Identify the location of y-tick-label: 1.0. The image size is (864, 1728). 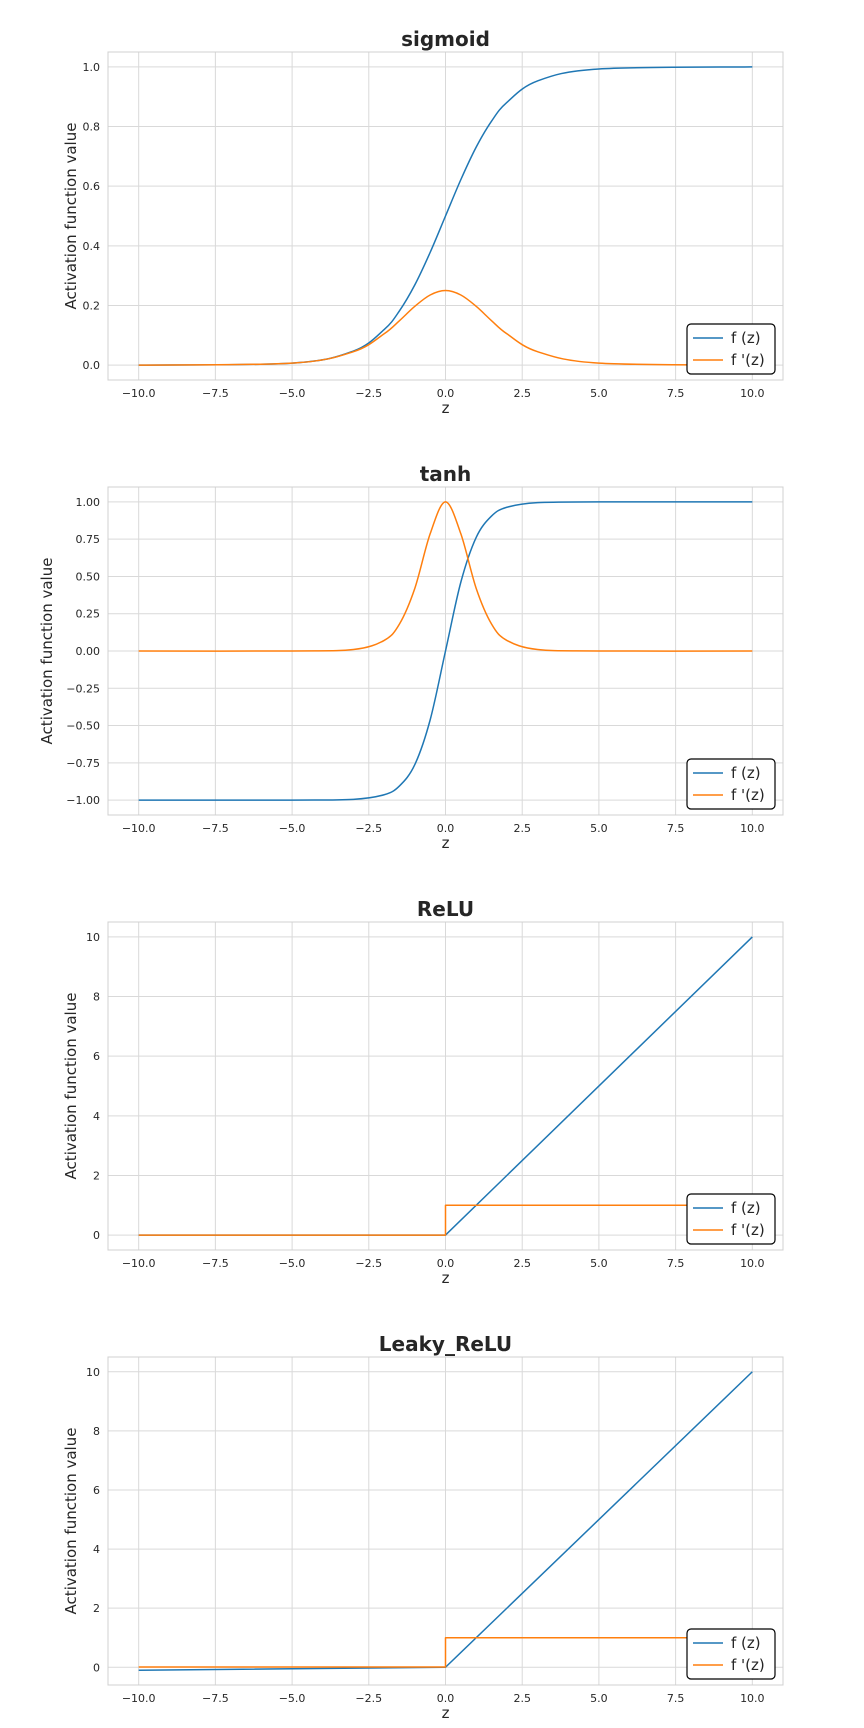
(92, 67).